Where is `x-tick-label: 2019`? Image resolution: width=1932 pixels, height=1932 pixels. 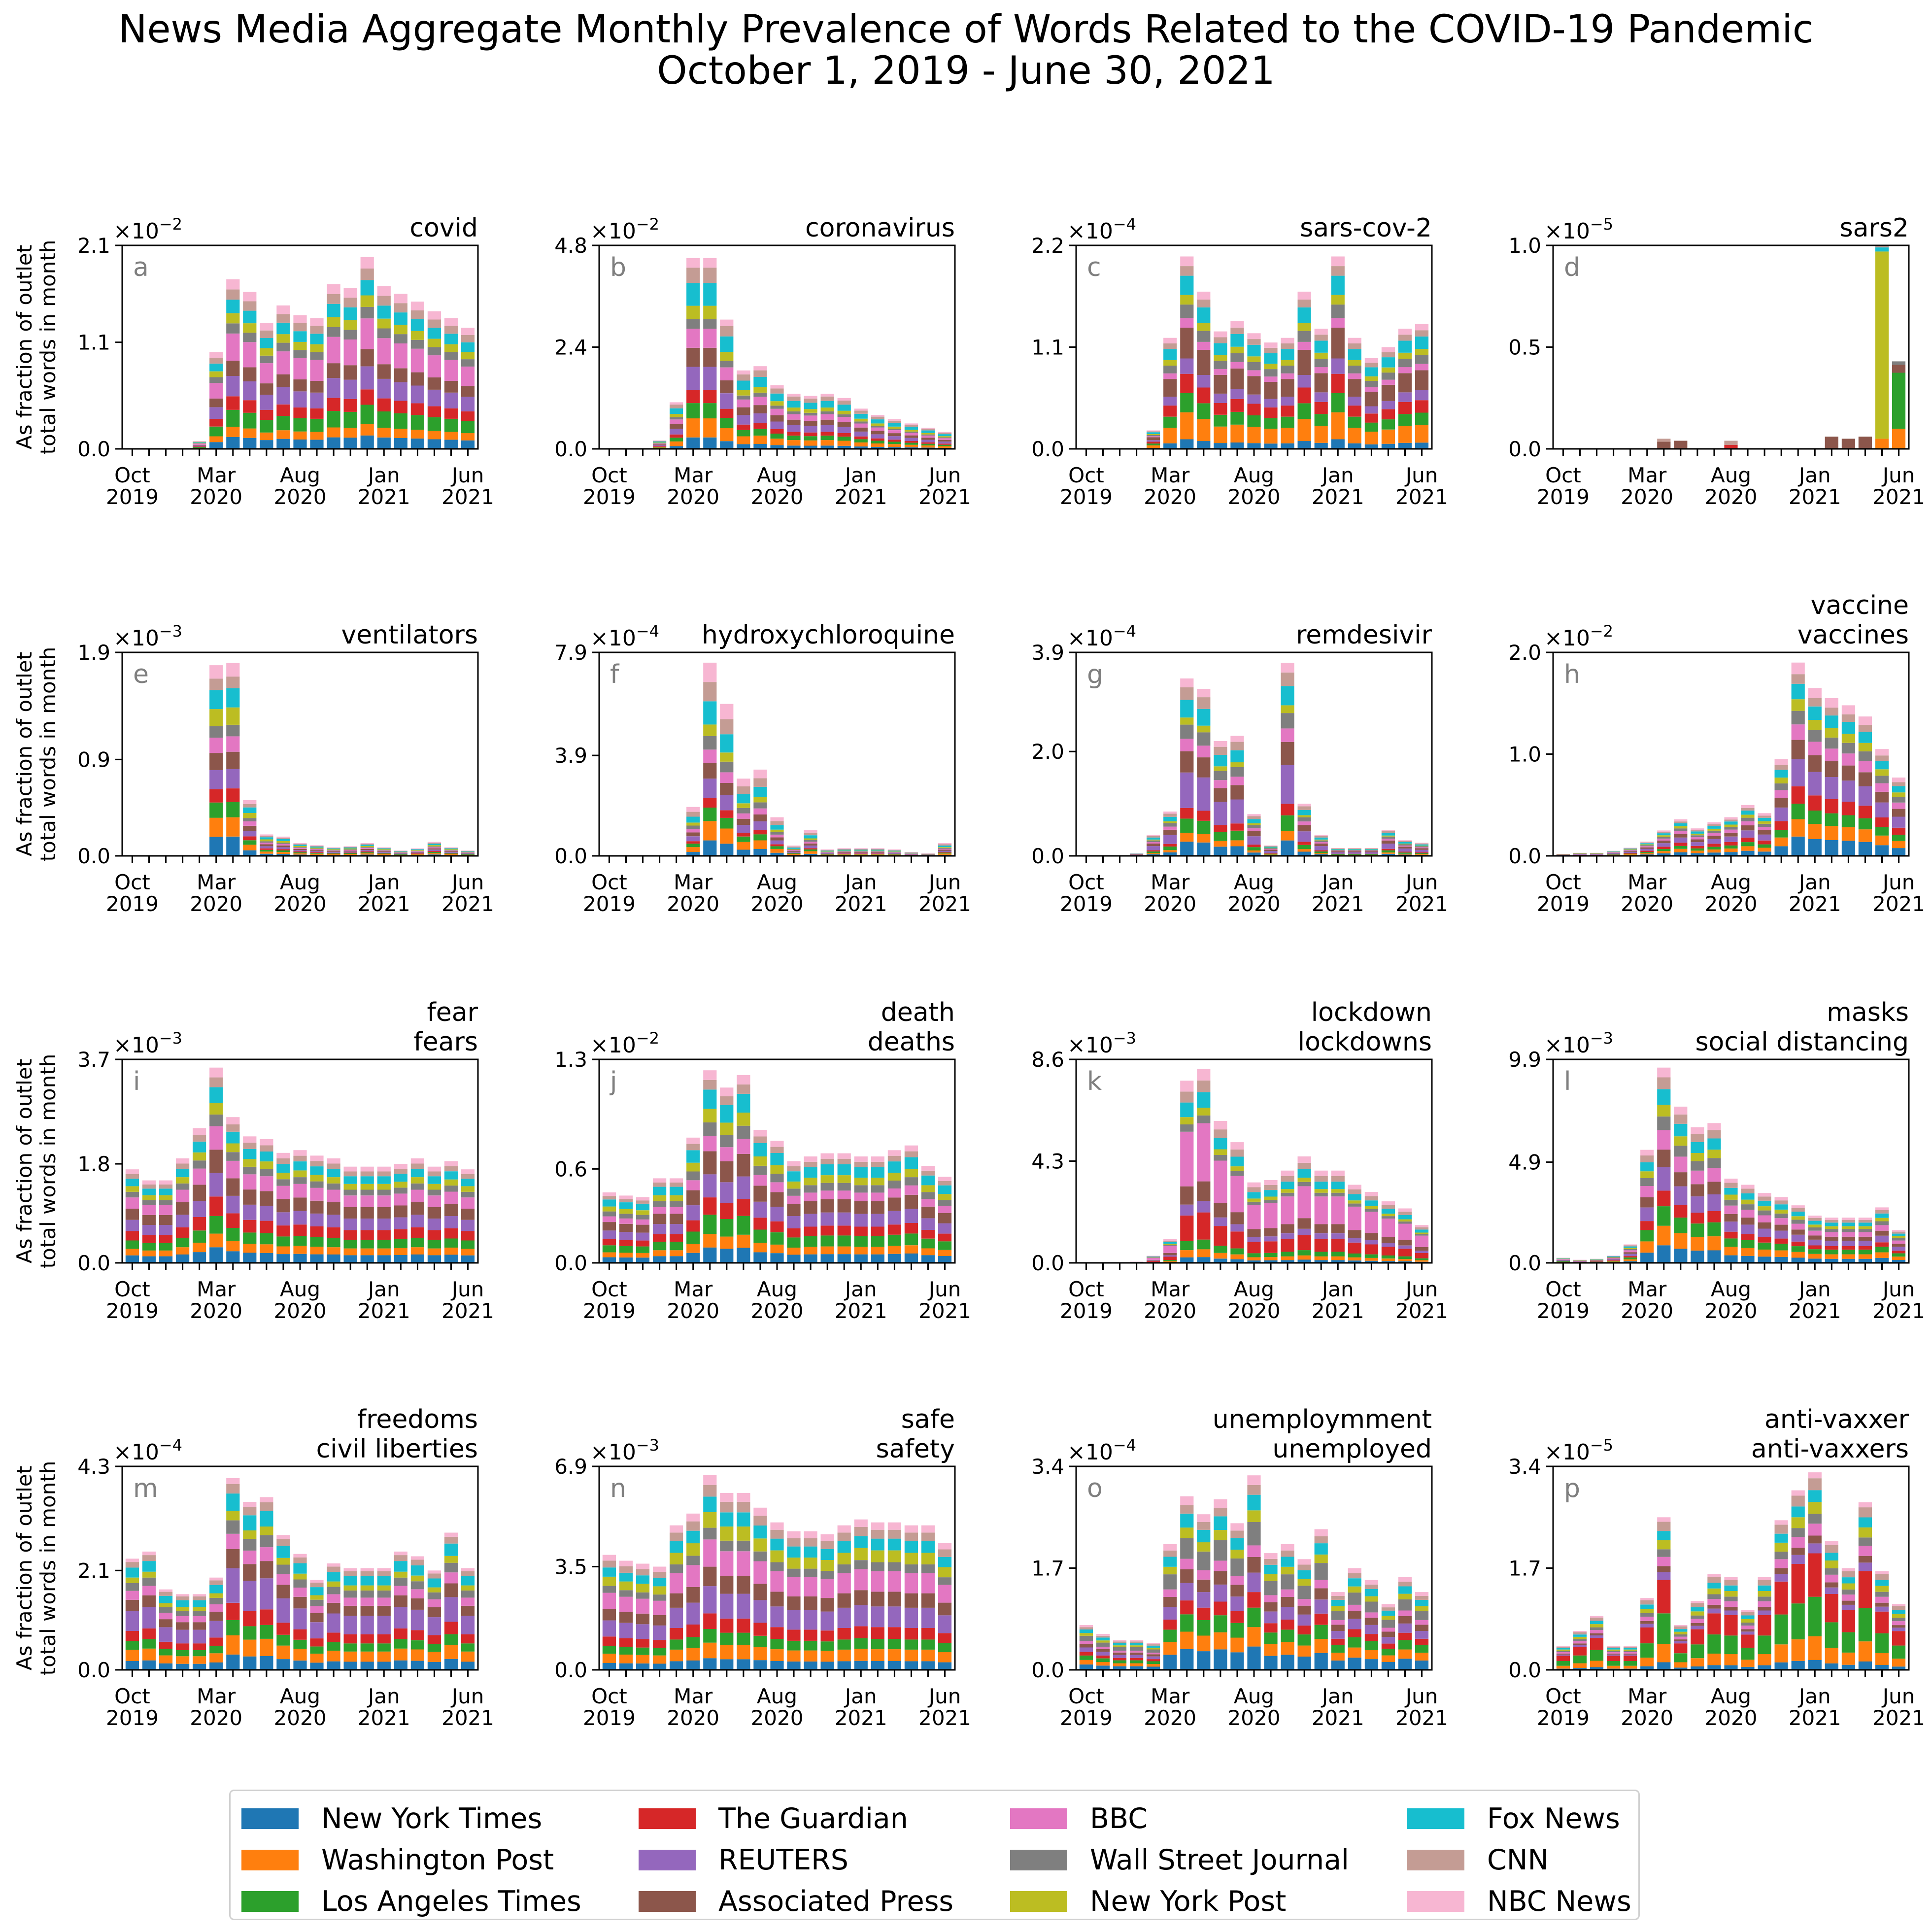
x-tick-label: 2019 is located at coordinates (1086, 1718).